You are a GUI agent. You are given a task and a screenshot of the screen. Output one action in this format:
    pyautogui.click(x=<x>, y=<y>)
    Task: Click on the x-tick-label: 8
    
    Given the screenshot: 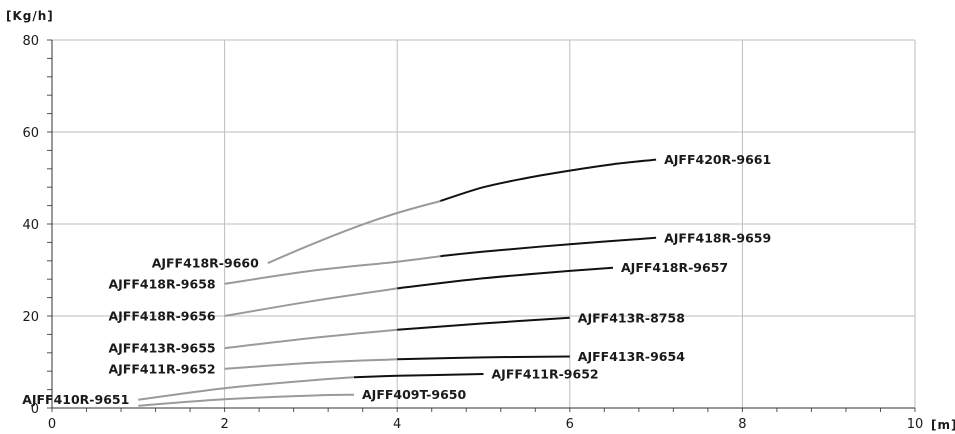 What is the action you would take?
    pyautogui.click(x=742, y=424)
    